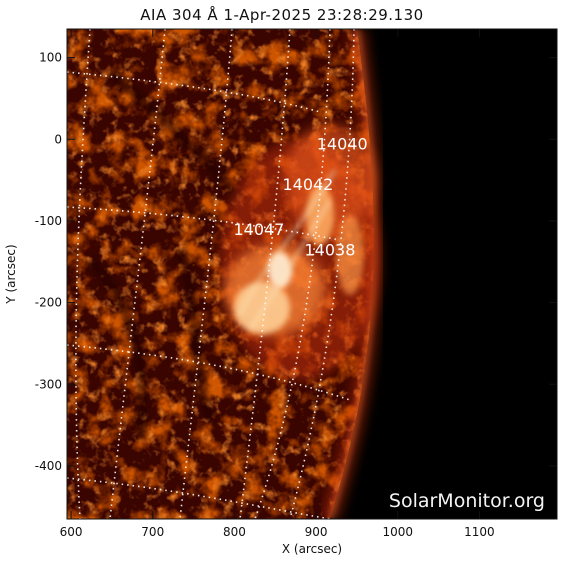 Image resolution: width=564 pixels, height=564 pixels. Describe the element at coordinates (50, 58) in the screenshot. I see `y-tick-label: 100` at that location.